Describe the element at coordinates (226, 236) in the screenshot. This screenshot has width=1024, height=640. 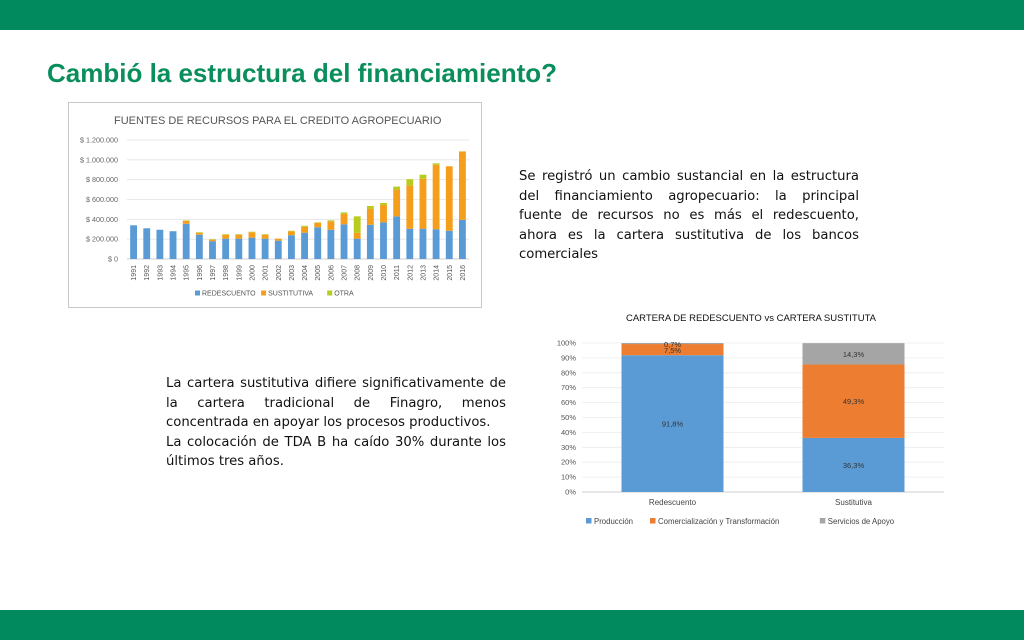
I see `bar-sustitutiva-1998` at that location.